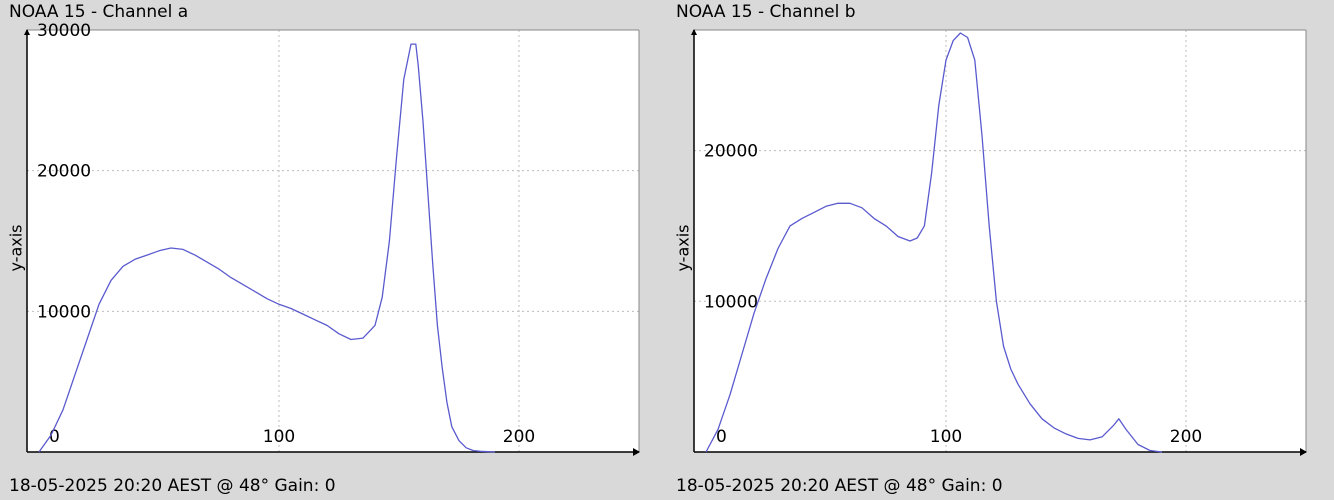  What do you see at coordinates (64, 31) in the screenshot?
I see `y-tick-label: 30000` at bounding box center [64, 31].